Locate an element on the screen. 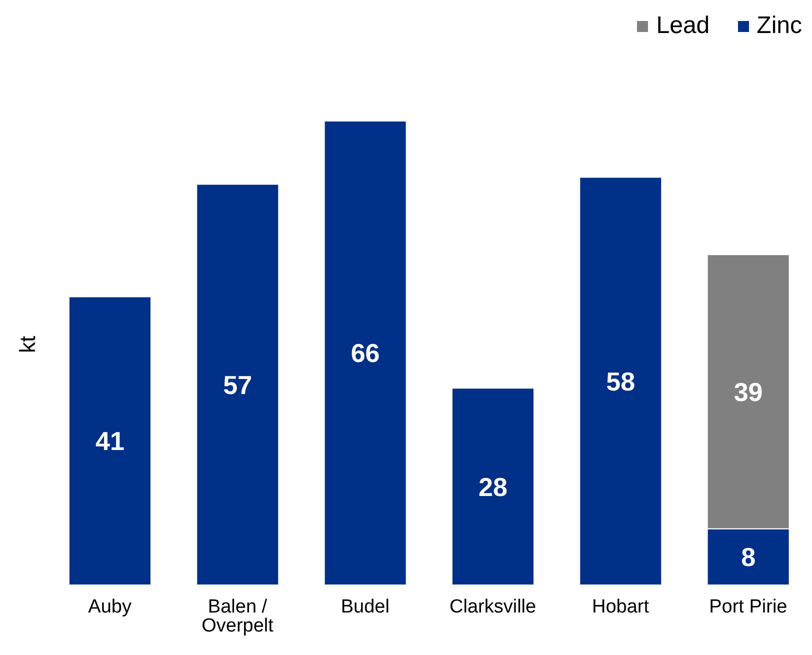  data-label: 41 is located at coordinates (110, 441).